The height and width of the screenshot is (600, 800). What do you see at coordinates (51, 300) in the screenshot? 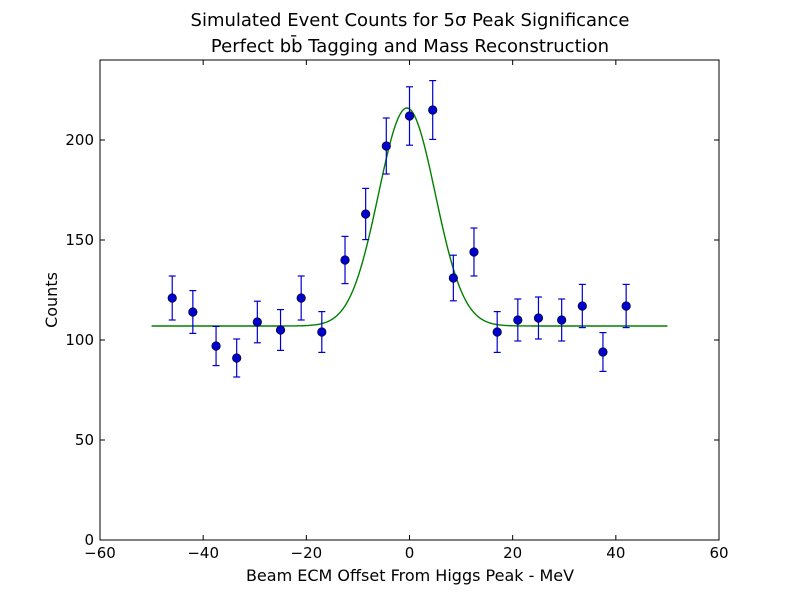
I see `y-axis-label: Counts` at bounding box center [51, 300].